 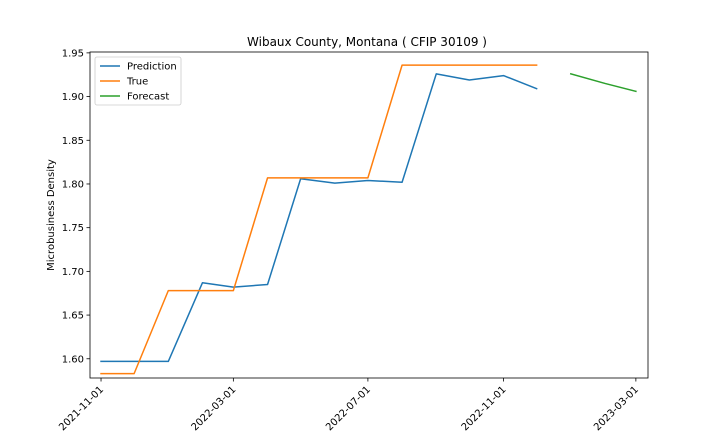 I want to click on chart-title: Wibaux County, Montana ( CFIP 30109 ), so click(x=367, y=42).